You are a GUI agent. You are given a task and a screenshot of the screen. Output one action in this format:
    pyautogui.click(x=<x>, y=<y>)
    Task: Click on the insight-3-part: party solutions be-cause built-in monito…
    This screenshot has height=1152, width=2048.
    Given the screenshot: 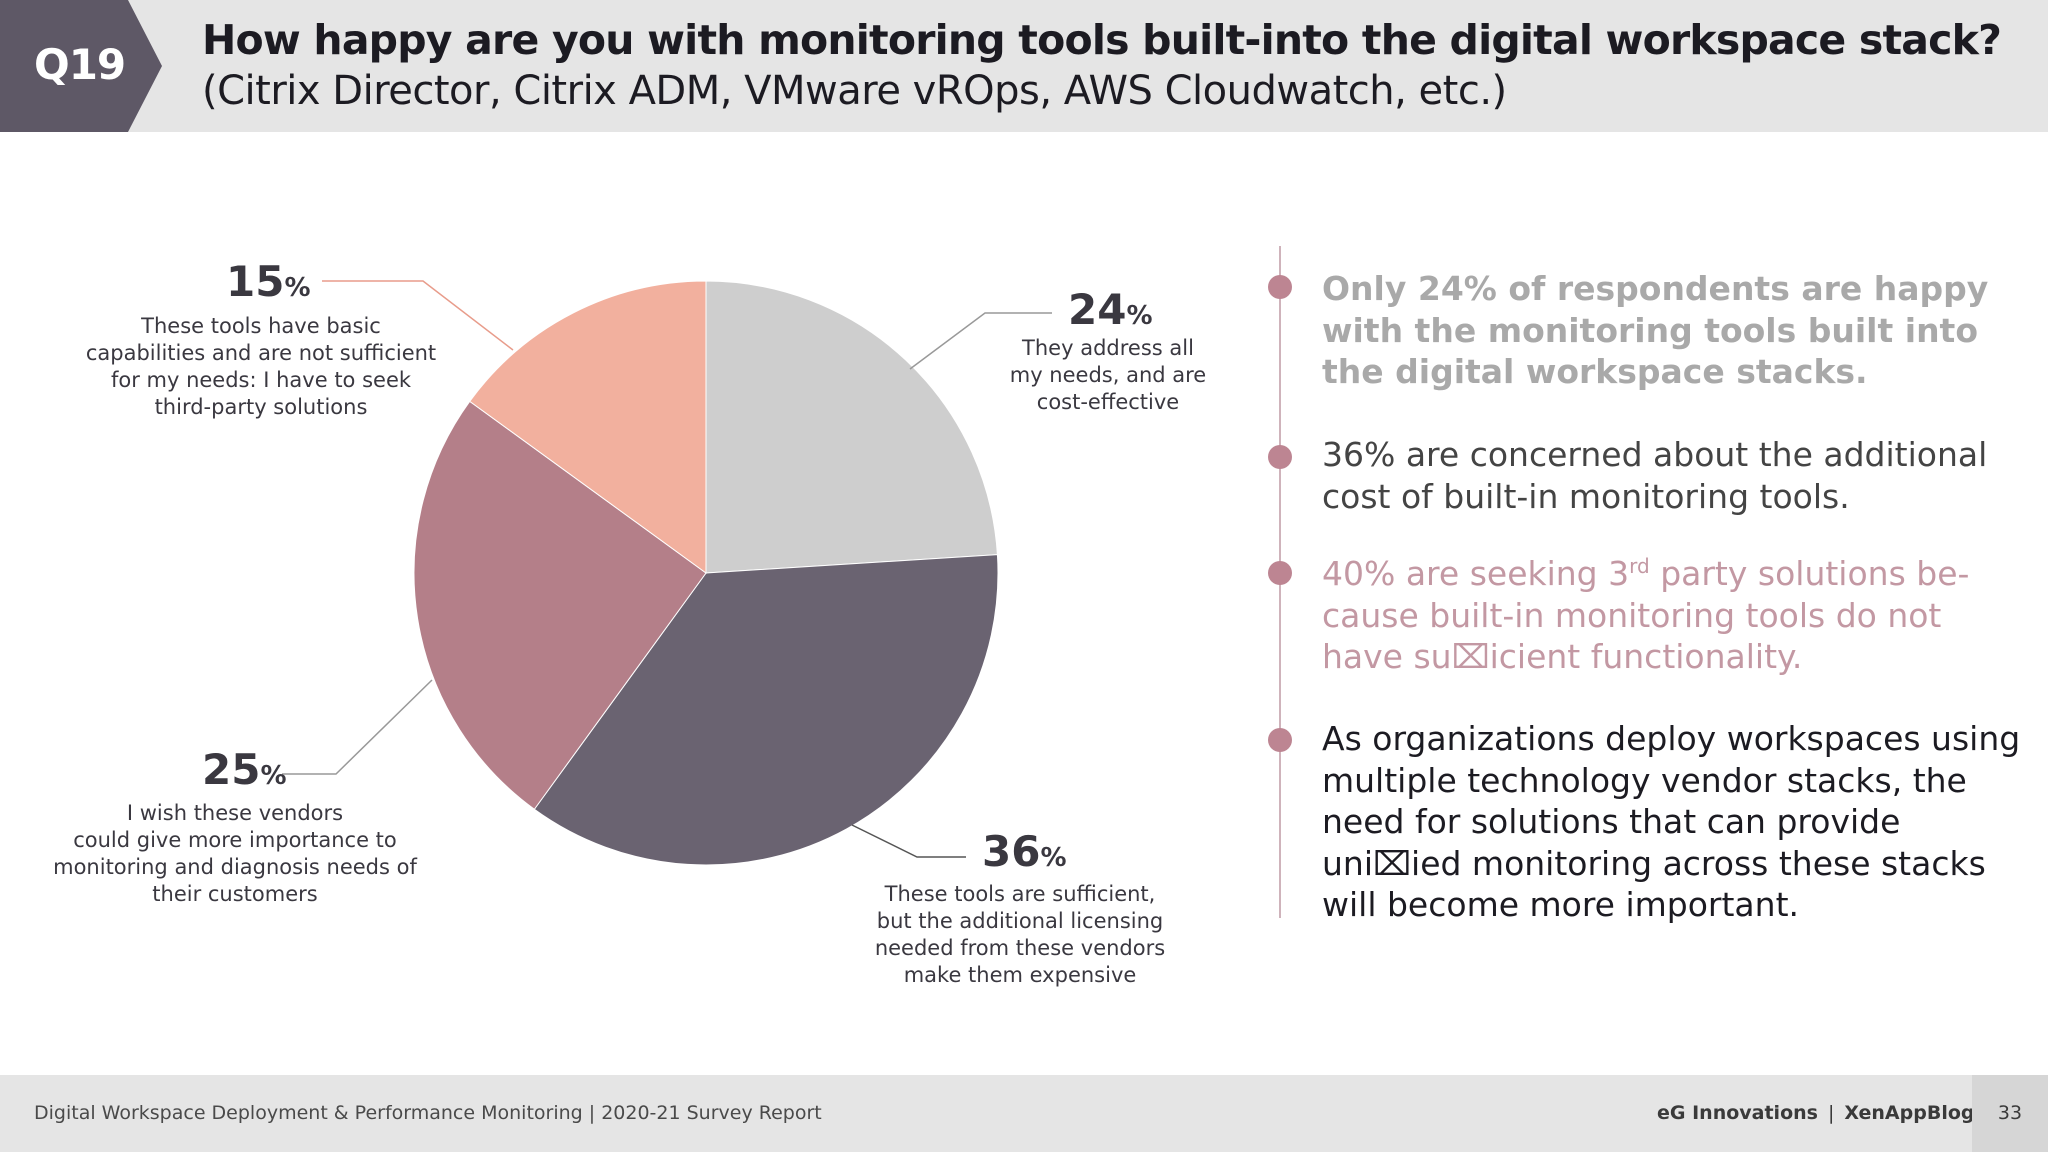 What is the action you would take?
    pyautogui.click(x=1646, y=615)
    